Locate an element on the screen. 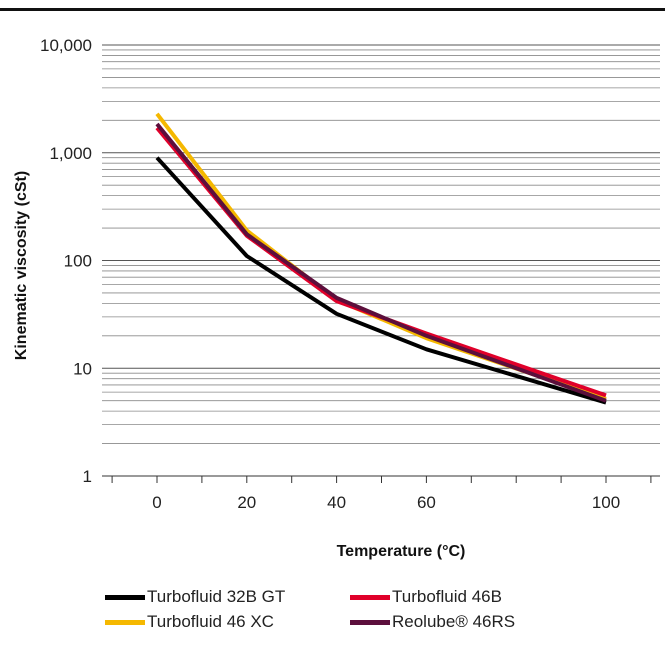 The width and height of the screenshot is (665, 658). x-tick-label: 60 is located at coordinates (426, 502).